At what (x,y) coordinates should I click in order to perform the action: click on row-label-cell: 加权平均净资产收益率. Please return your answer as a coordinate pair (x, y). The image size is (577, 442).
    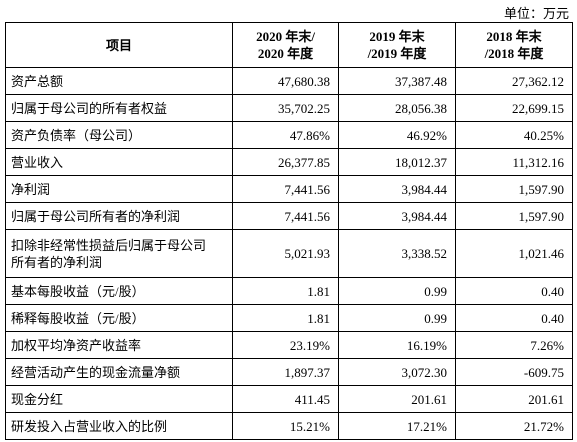
    Looking at the image, I should click on (119, 345).